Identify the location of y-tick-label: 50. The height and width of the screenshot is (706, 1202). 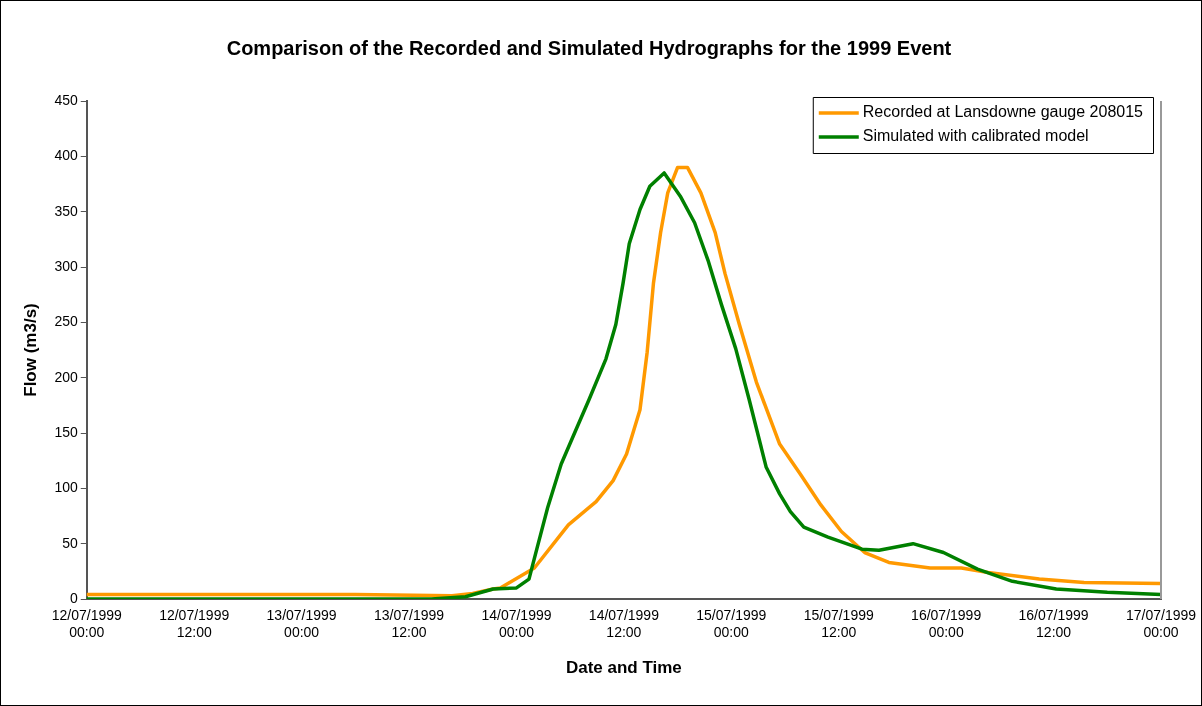
(70, 542).